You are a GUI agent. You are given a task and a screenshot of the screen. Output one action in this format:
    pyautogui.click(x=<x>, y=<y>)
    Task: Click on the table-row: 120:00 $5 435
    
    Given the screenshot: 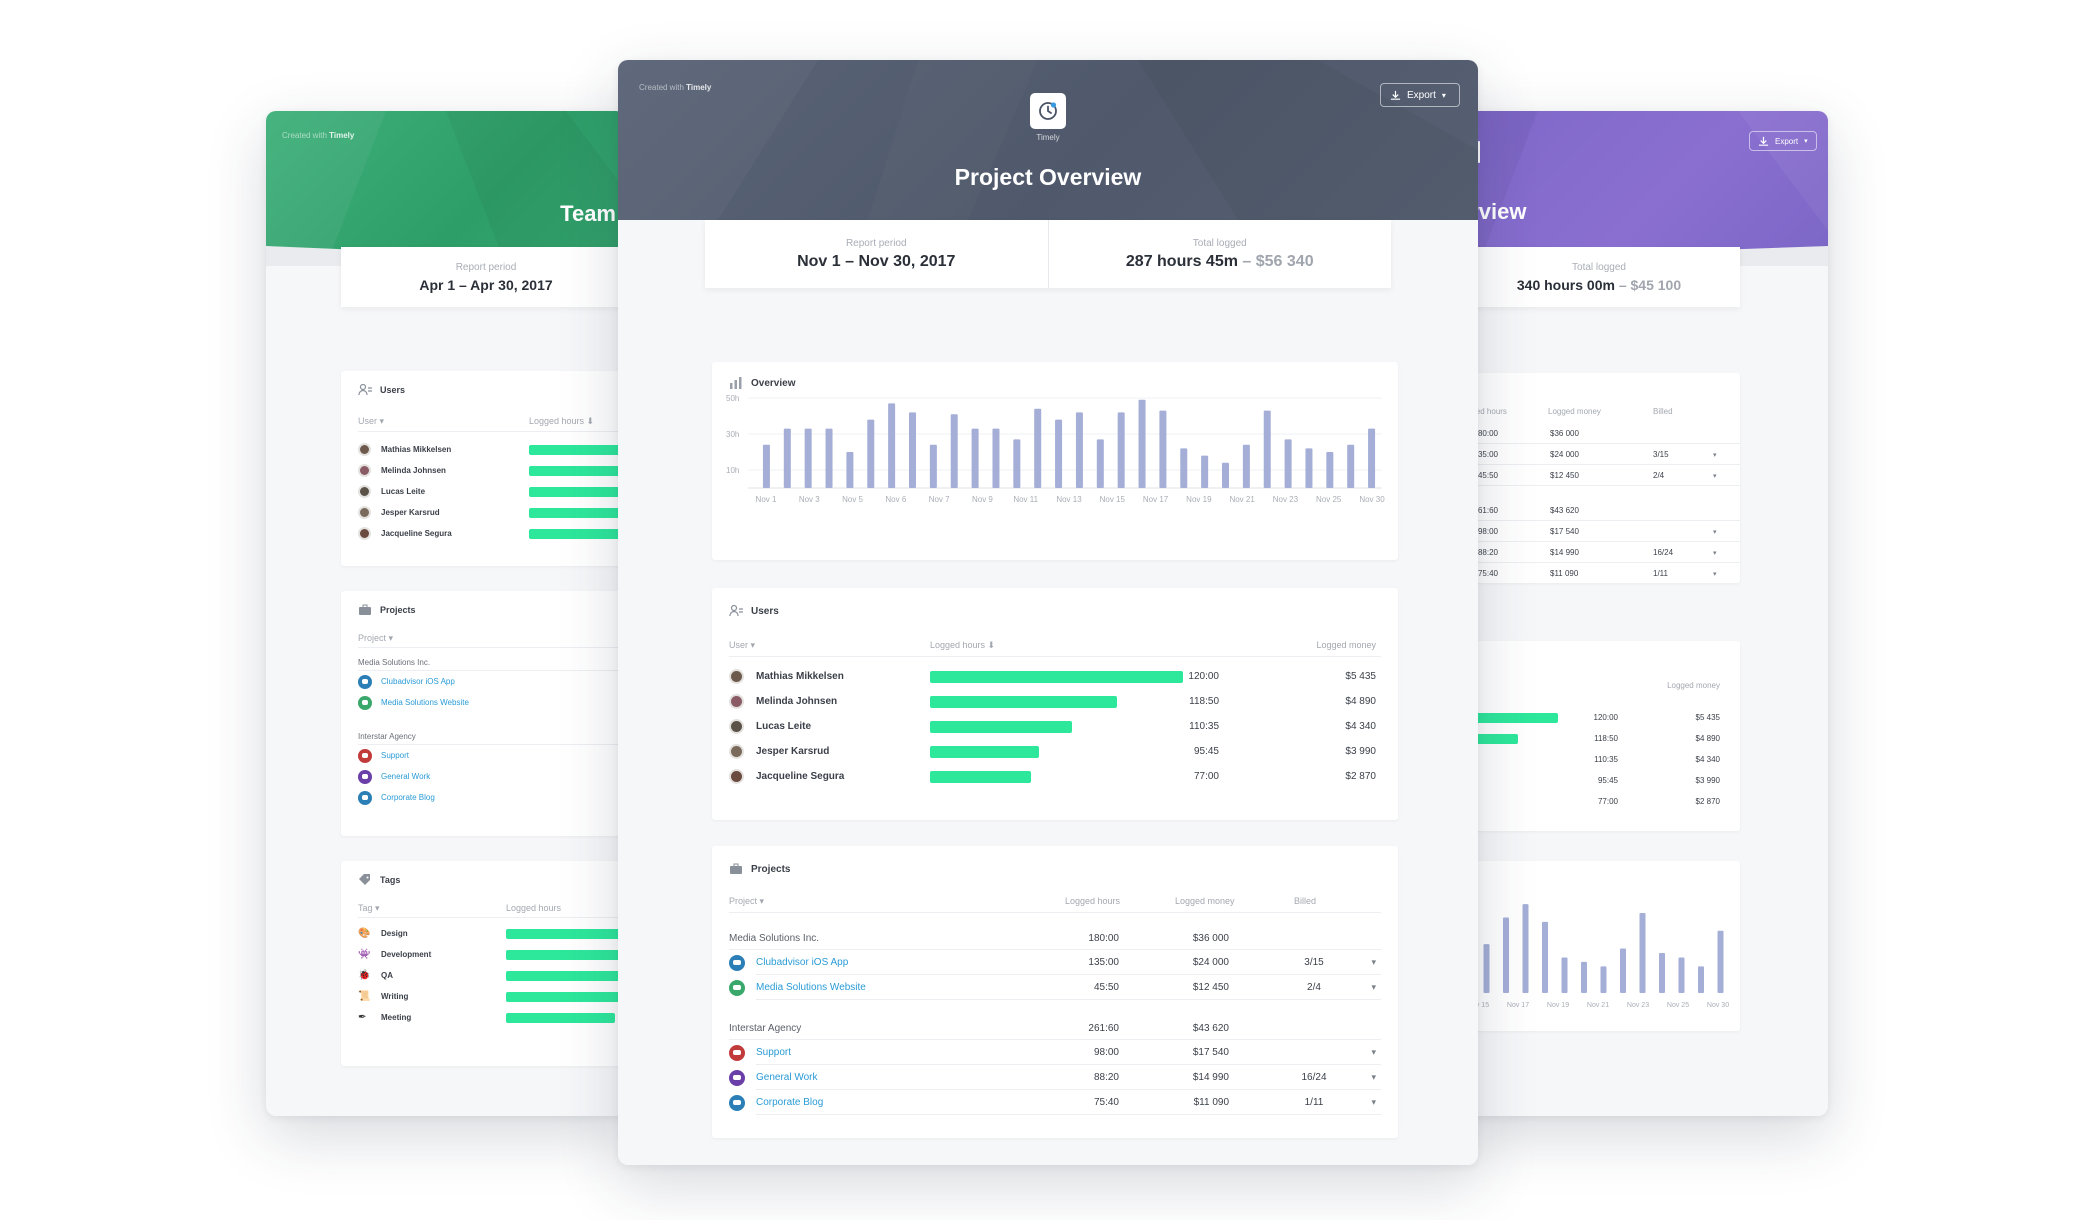 What is the action you would take?
    pyautogui.click(x=1599, y=717)
    